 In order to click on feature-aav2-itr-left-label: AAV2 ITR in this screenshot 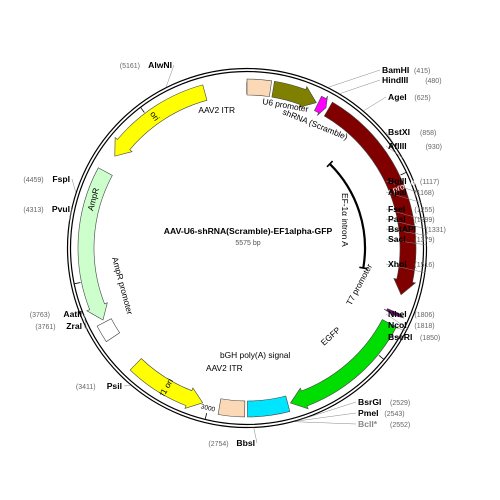, I will do `click(216, 110)`.